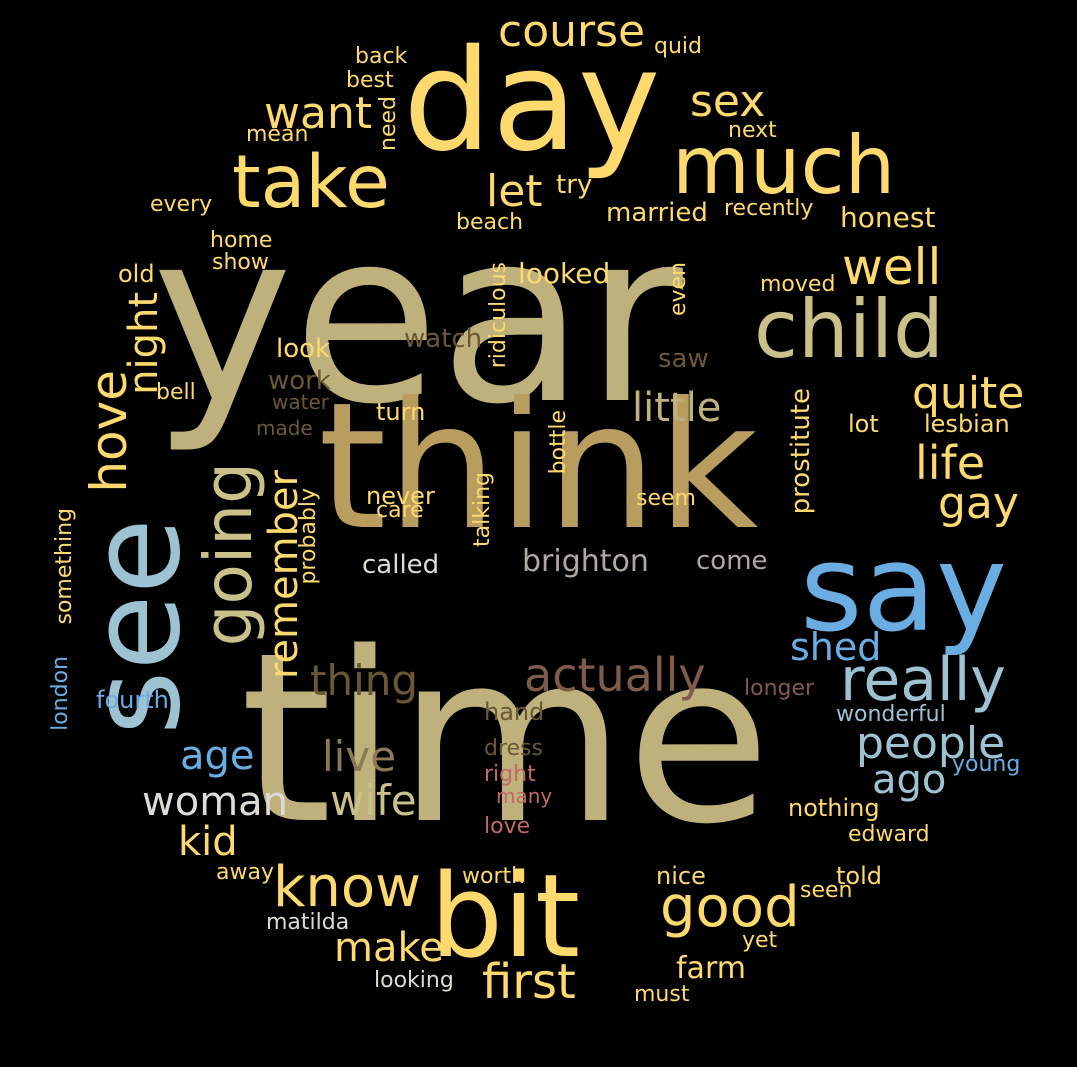 The height and width of the screenshot is (1067, 1077). What do you see at coordinates (849, 329) in the screenshot?
I see `word-child: child` at bounding box center [849, 329].